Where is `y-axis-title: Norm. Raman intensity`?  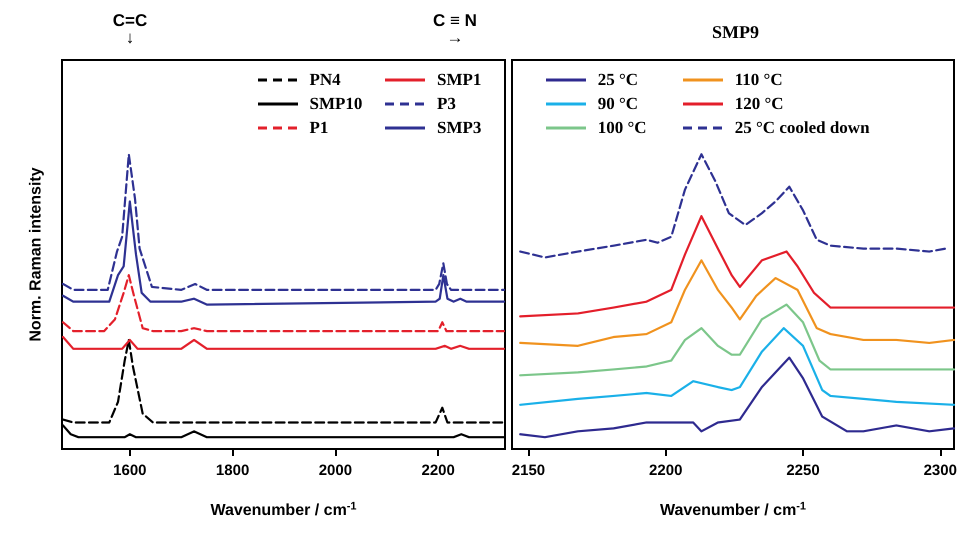 y-axis-title: Norm. Raman intensity is located at coordinates (36, 254).